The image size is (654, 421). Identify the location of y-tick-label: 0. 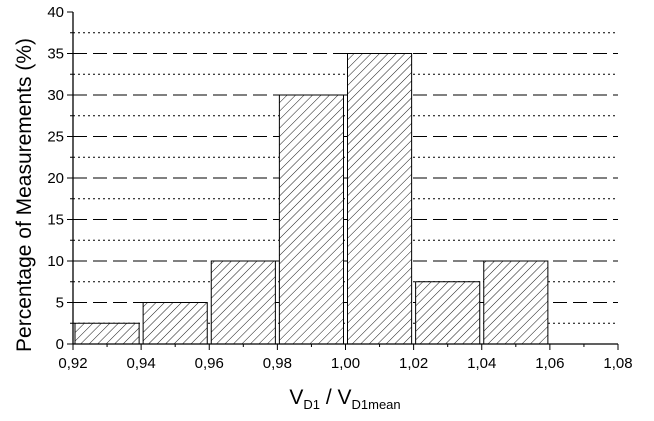
(60, 344).